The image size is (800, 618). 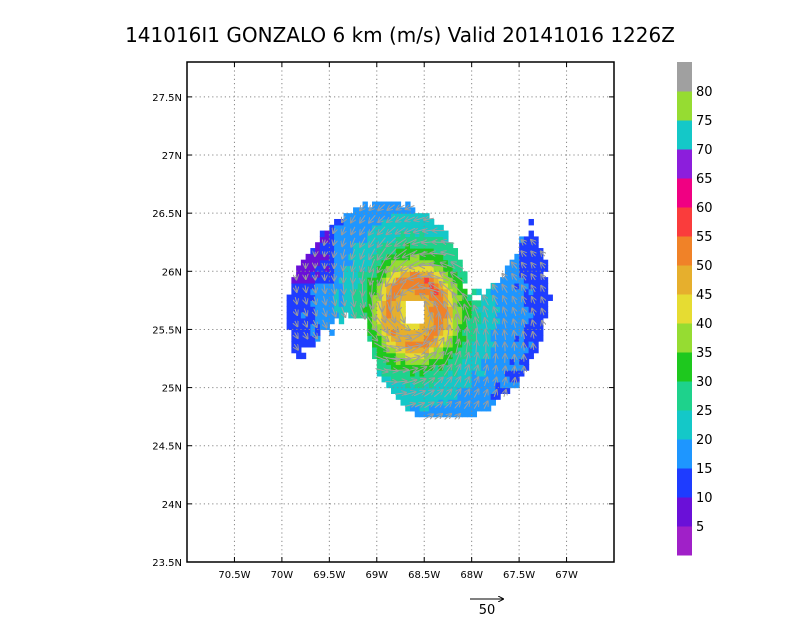 What do you see at coordinates (519, 575) in the screenshot?
I see `x-tick-label: 67.5W` at bounding box center [519, 575].